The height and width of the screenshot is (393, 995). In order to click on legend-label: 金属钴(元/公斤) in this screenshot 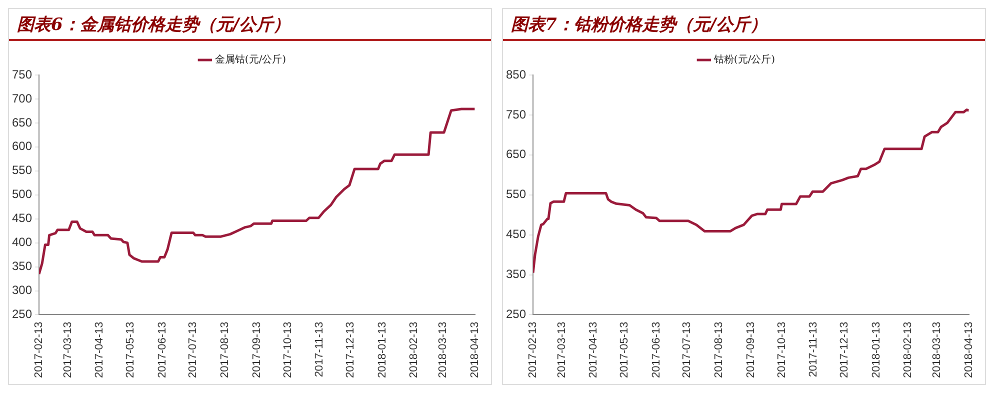, I will do `click(250, 60)`.